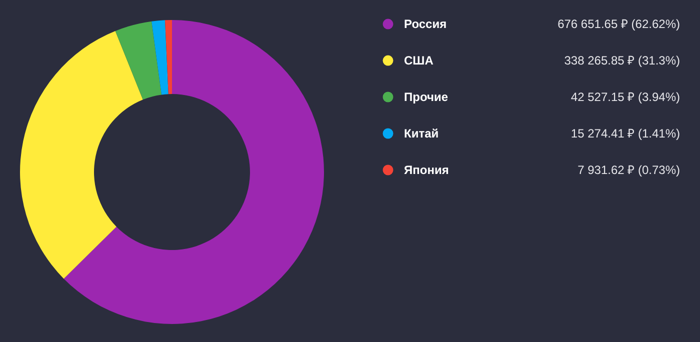 This screenshot has width=700, height=342. Describe the element at coordinates (426, 169) in the screenshot. I see `legend-label: Япония` at that location.